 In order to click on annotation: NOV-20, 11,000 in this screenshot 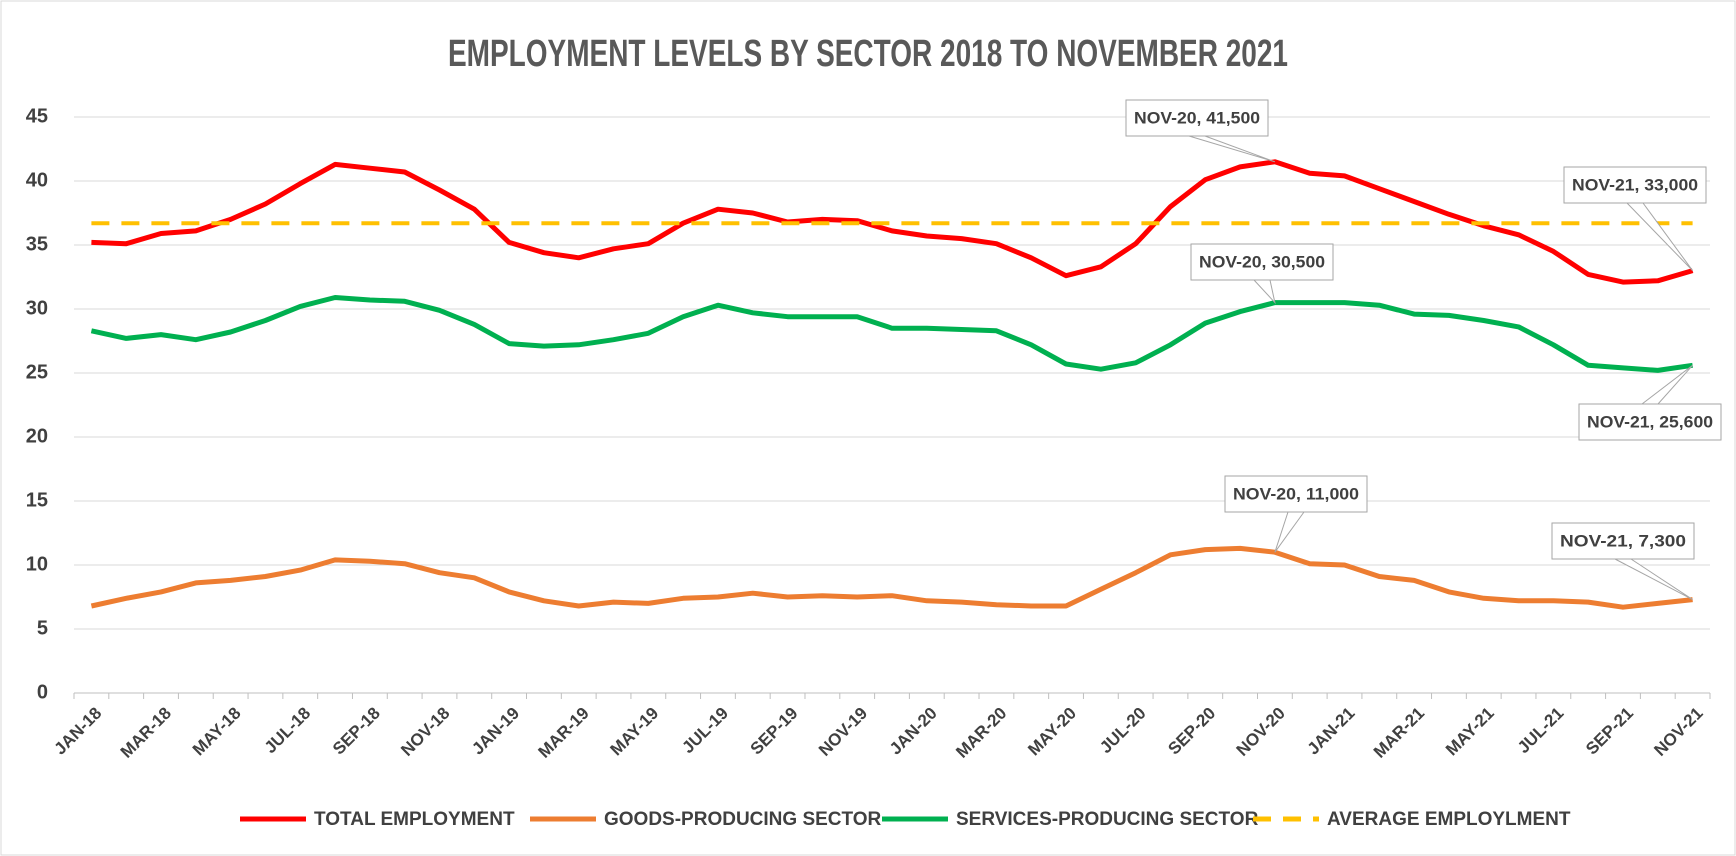, I will do `click(1296, 514)`.